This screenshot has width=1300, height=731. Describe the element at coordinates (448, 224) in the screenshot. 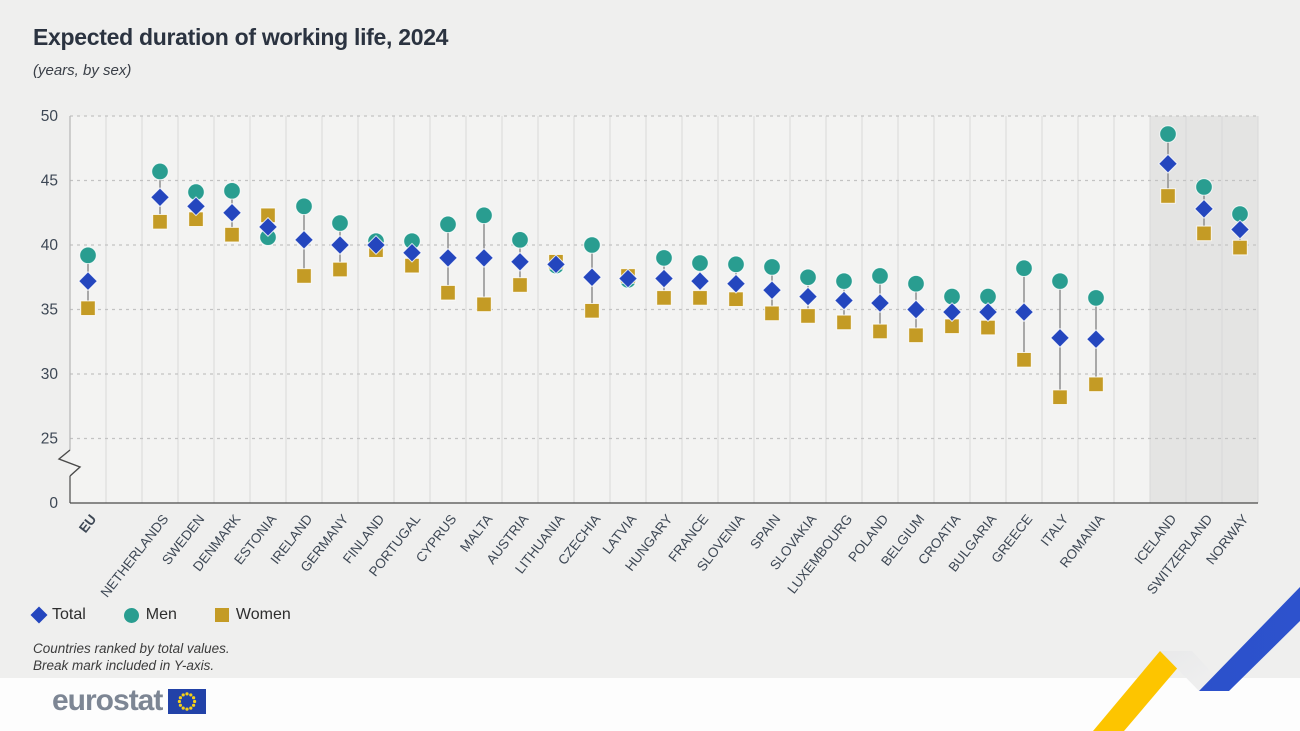

I see `marker-men-CYPRUS` at that location.